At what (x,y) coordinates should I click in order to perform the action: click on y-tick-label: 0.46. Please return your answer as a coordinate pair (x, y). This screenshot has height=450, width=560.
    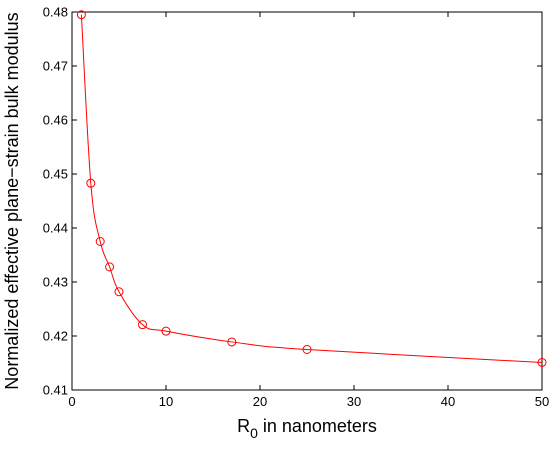
    Looking at the image, I should click on (55, 120).